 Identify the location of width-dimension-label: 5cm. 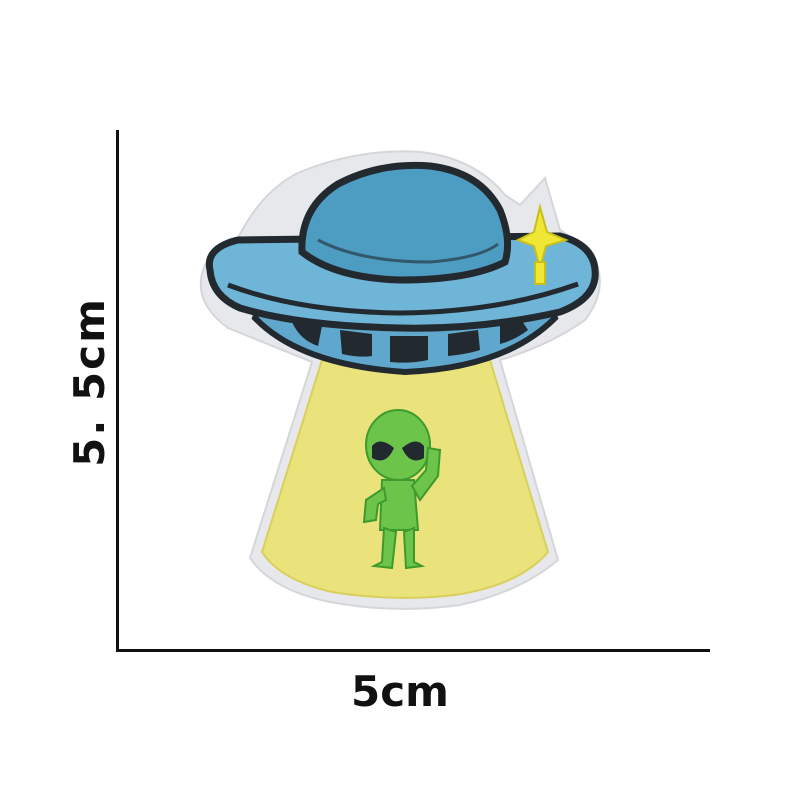
(400, 691).